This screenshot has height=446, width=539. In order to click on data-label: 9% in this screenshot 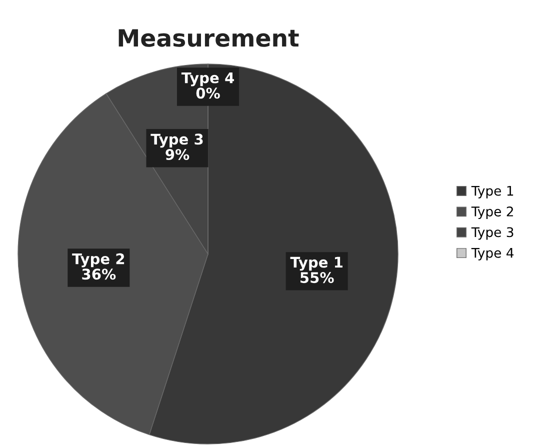, I will do `click(178, 154)`.